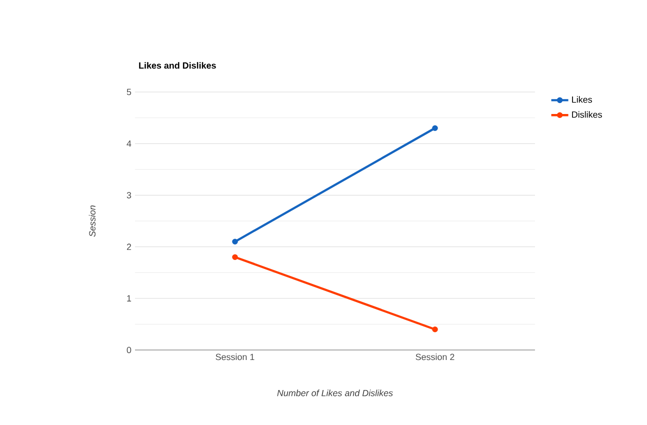 The width and height of the screenshot is (647, 425). I want to click on y-tick-label: 5, so click(129, 92).